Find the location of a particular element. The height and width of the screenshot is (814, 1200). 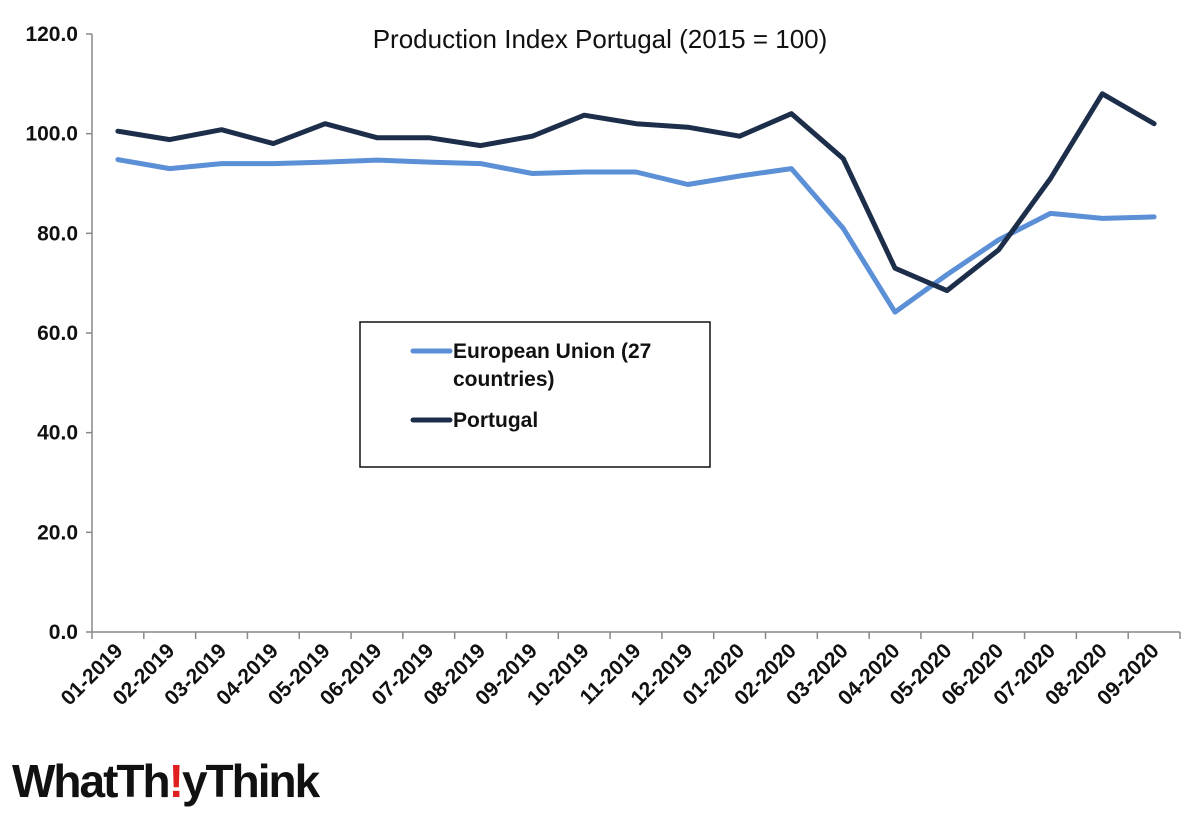

y-tick-label: 100.0 is located at coordinates (51, 134).